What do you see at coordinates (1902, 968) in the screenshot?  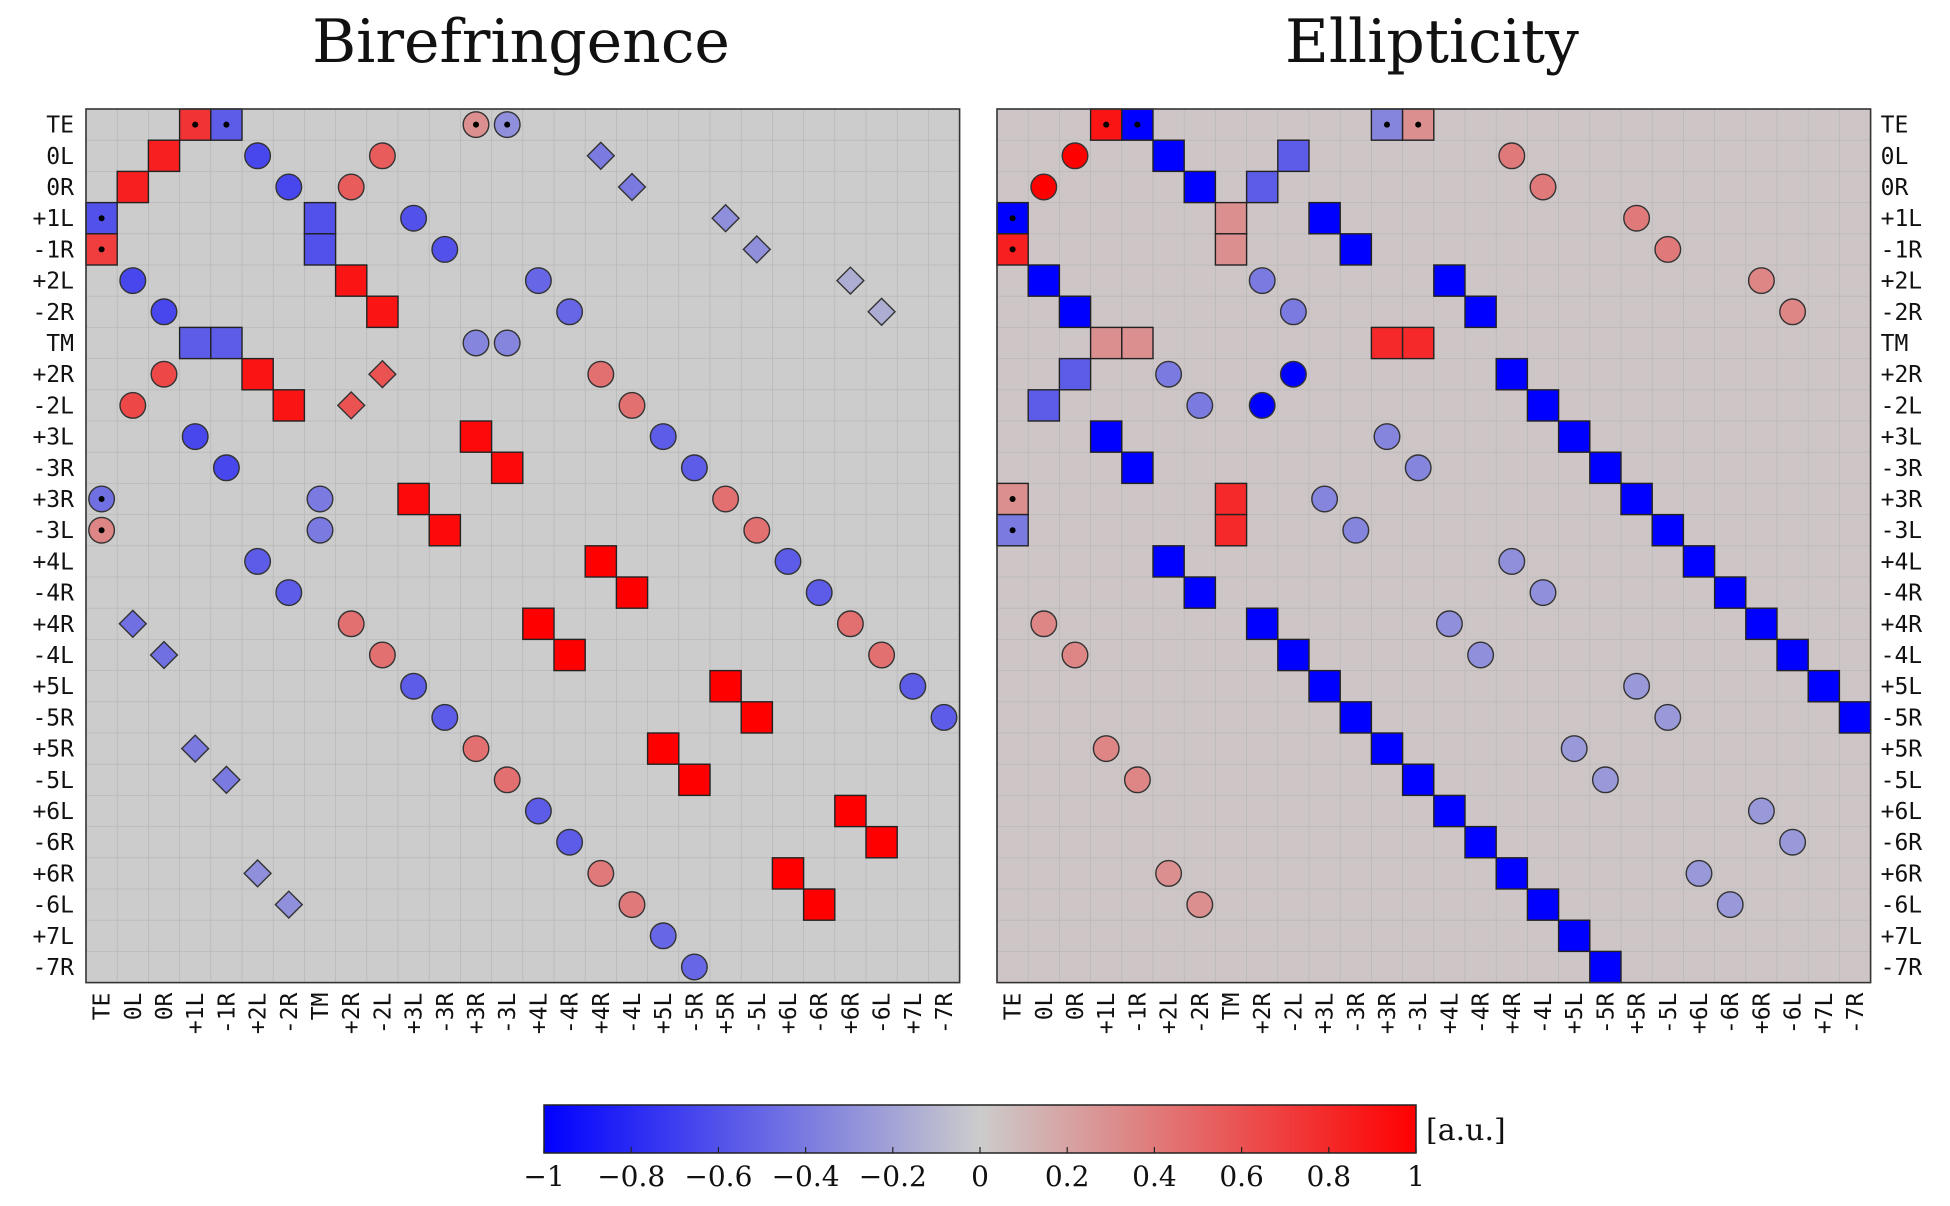 I see `y-tick-label: -7R` at bounding box center [1902, 968].